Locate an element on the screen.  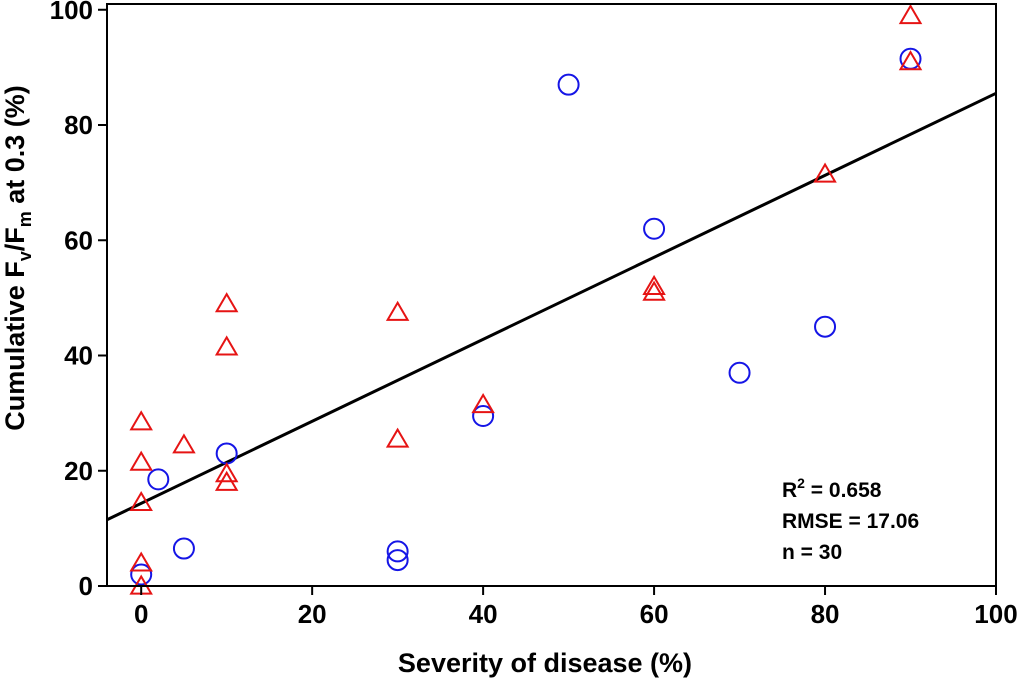
y-tick-label: 80 is located at coordinates (78, 125).